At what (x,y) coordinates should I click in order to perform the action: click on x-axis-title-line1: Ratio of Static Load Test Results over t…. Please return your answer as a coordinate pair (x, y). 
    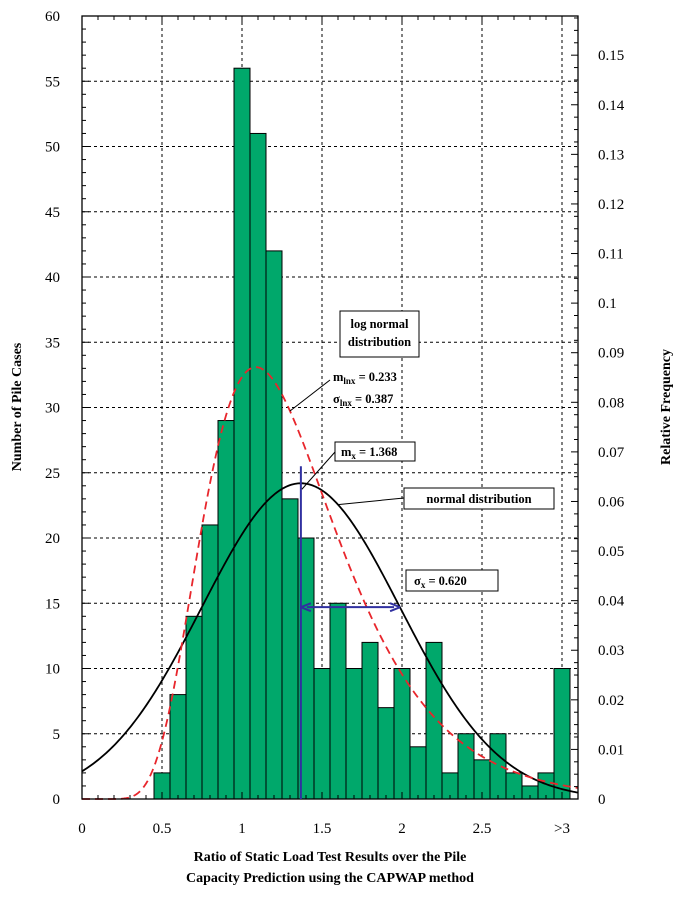
    Looking at the image, I should click on (330, 857).